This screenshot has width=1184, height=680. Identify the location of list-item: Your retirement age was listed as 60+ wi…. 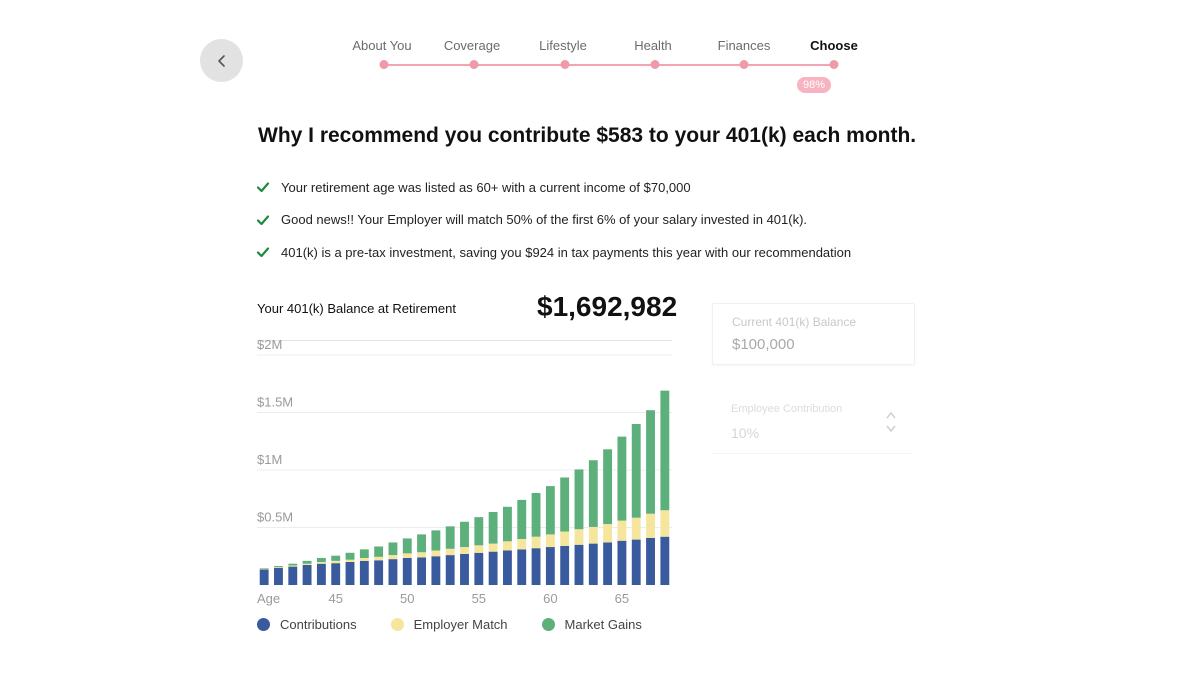
(553, 187).